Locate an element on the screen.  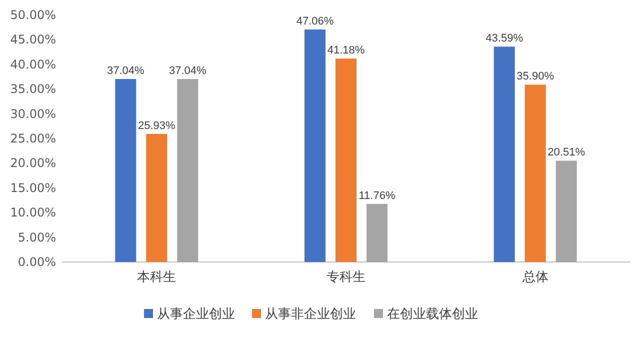
data-label: 11.76% is located at coordinates (377, 196).